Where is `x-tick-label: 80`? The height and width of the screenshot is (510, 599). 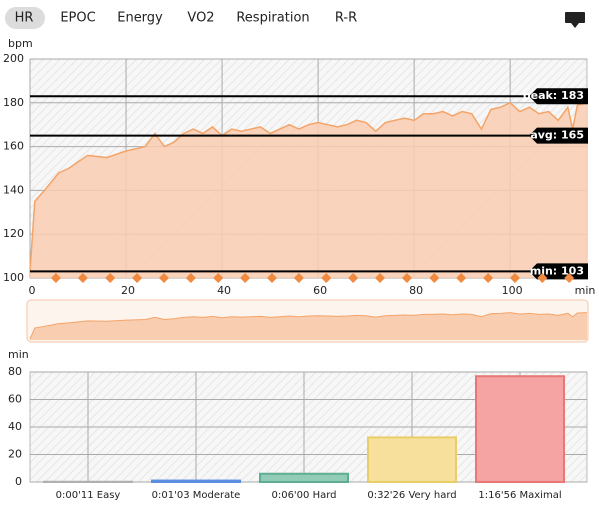 x-tick-label: 80 is located at coordinates (416, 290).